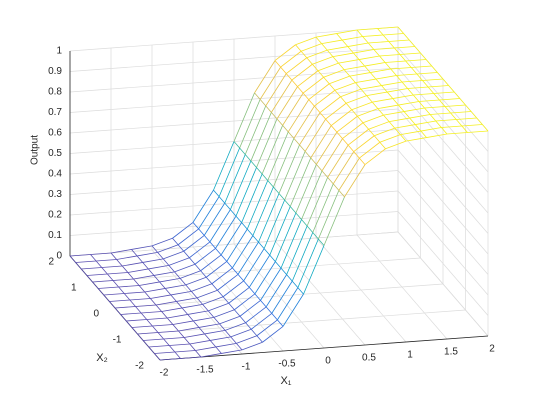 The image size is (540, 410). Describe the element at coordinates (74, 288) in the screenshot. I see `y-tick-label: 1` at that location.